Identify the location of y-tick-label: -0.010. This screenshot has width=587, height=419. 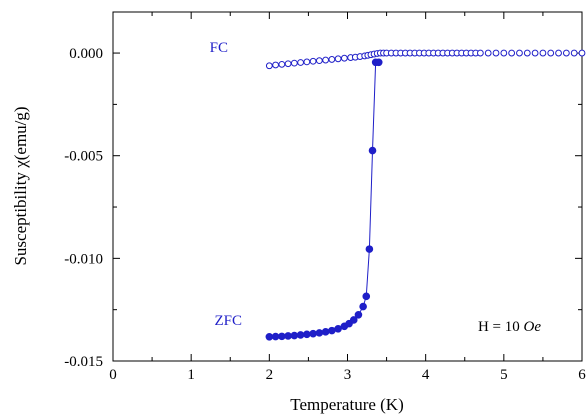
(83, 259).